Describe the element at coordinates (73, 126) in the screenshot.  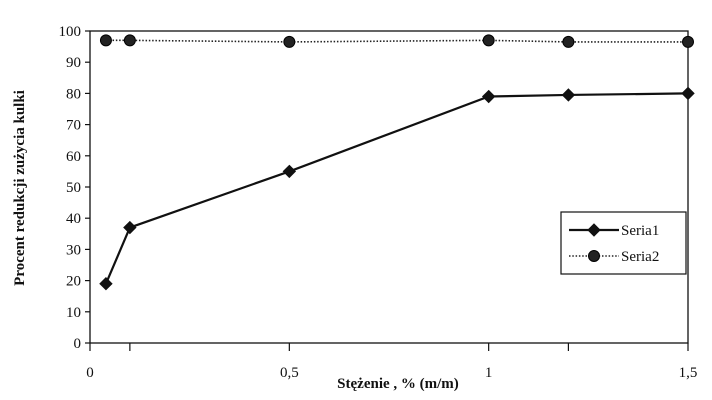
I see `y-tick-label: 70` at that location.